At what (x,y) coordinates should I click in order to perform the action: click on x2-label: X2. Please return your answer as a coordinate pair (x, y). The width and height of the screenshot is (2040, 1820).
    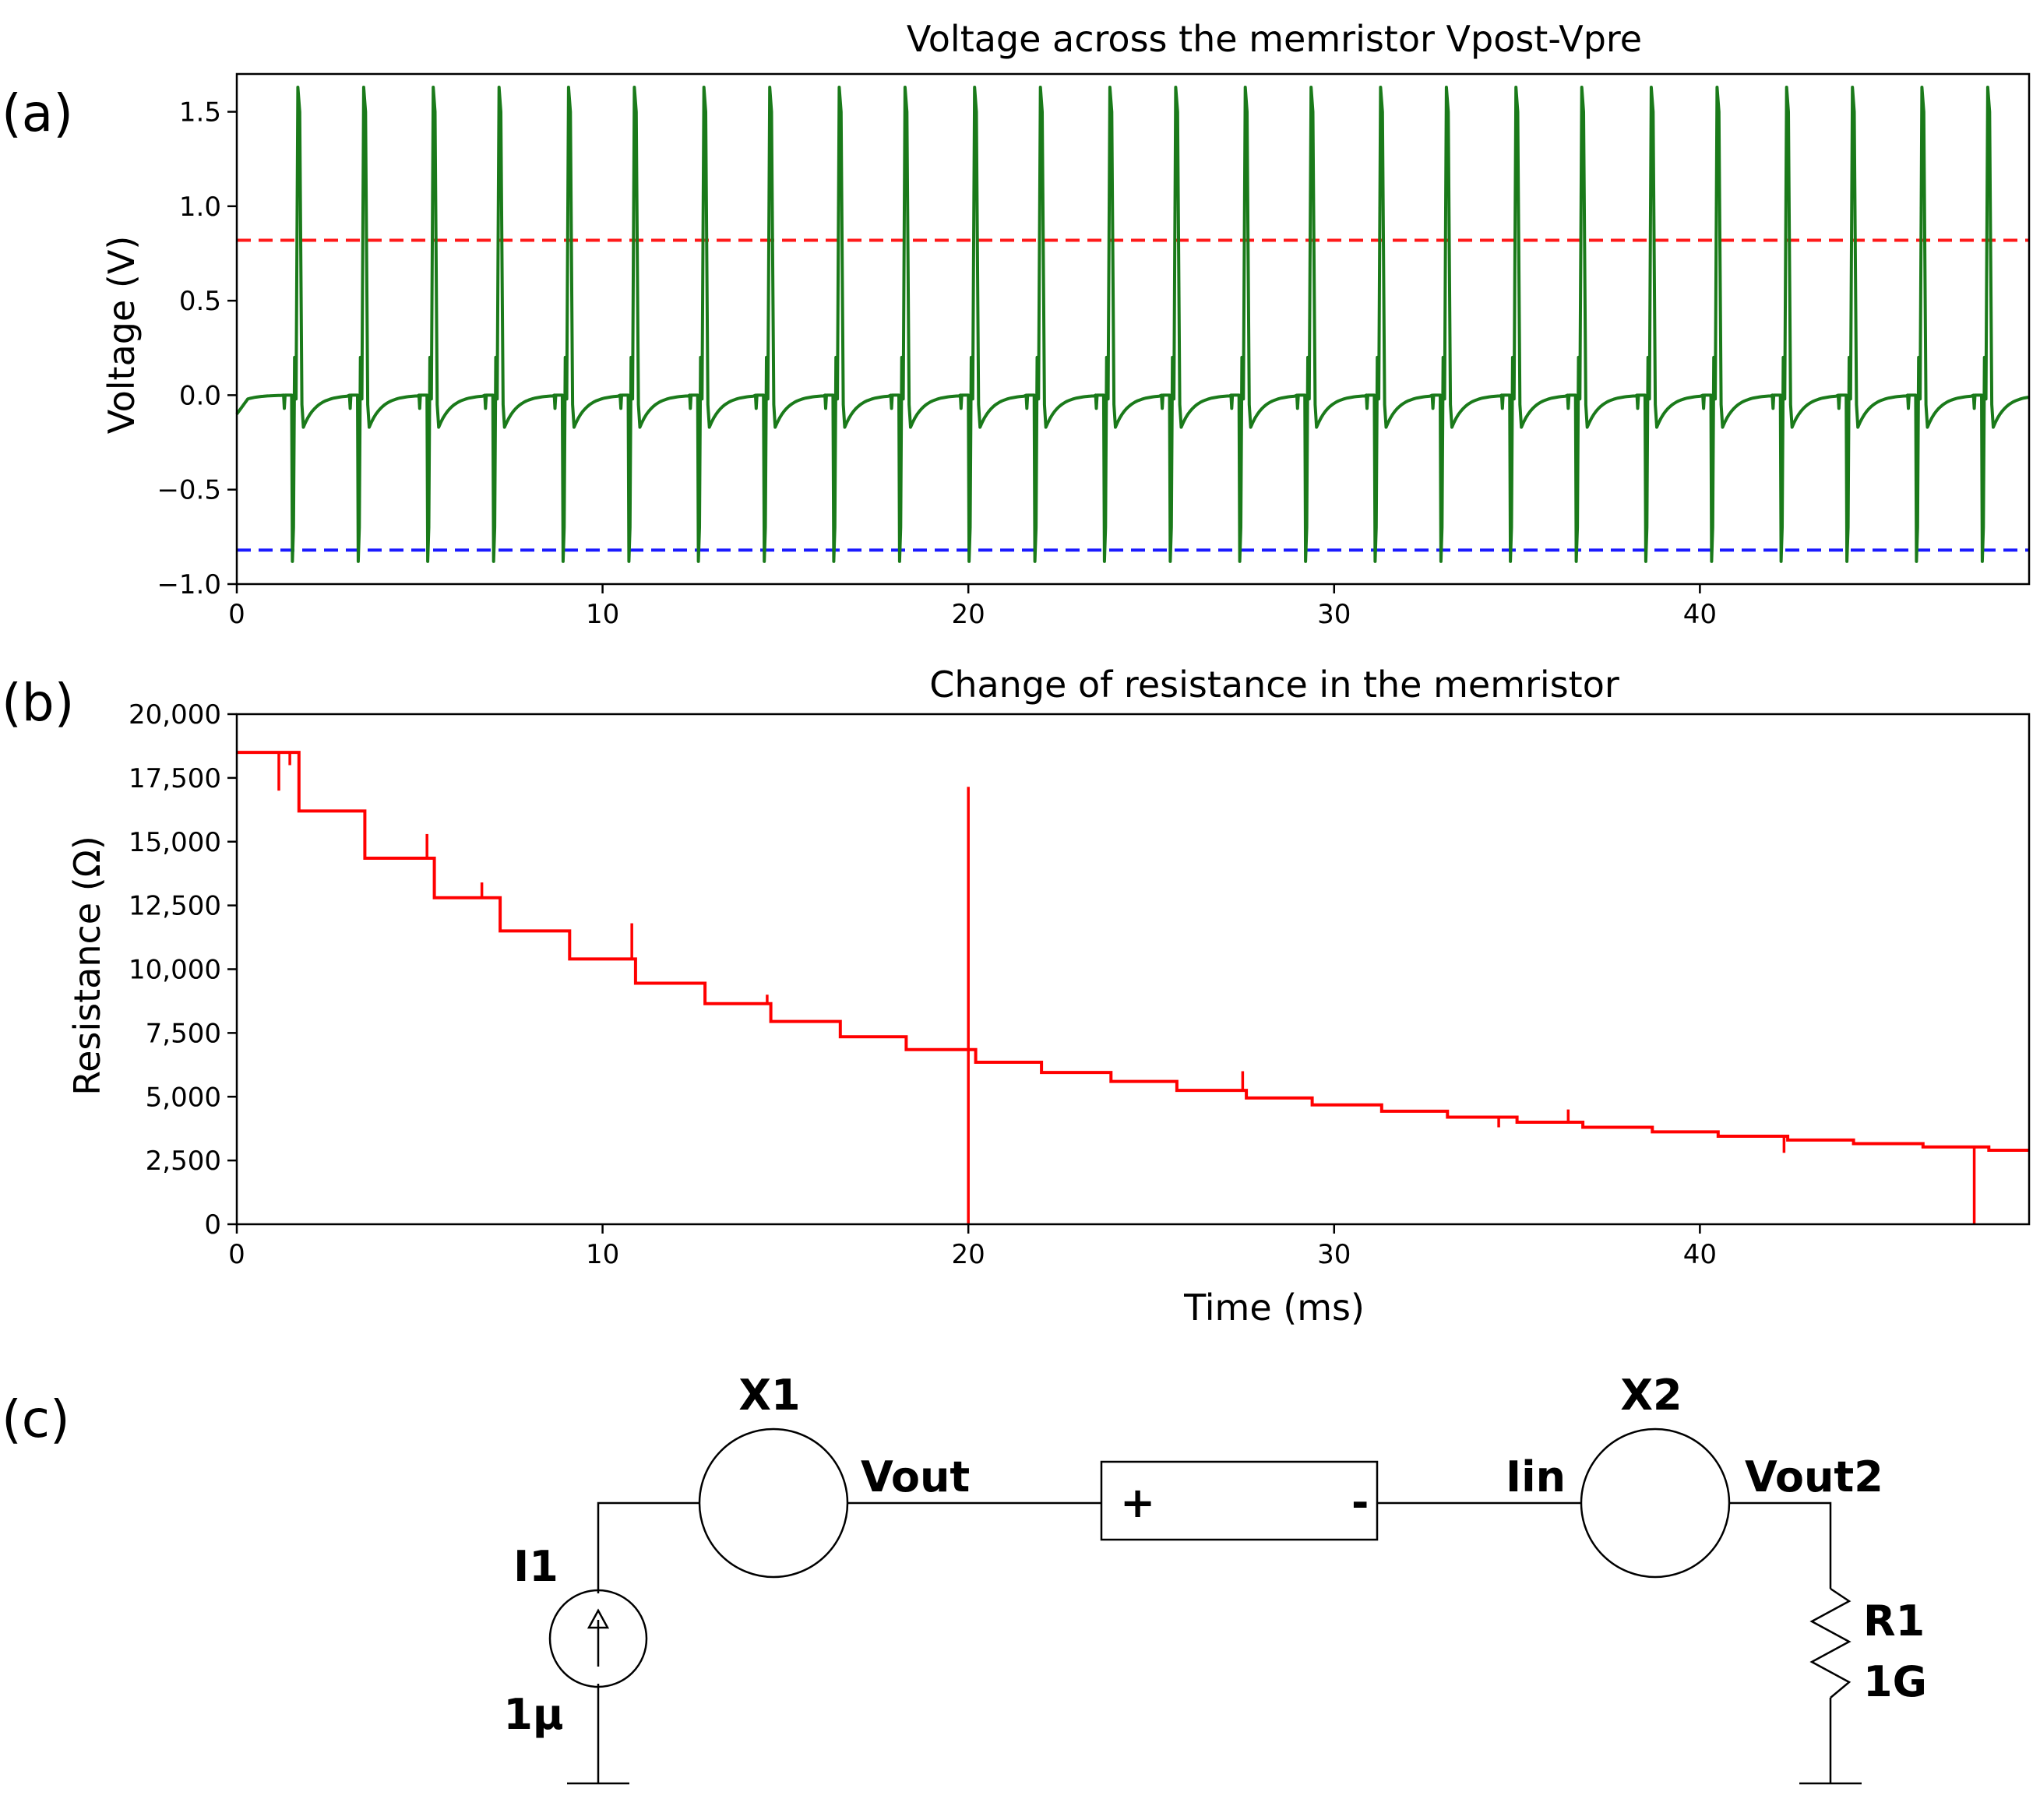
    Looking at the image, I should click on (1651, 1396).